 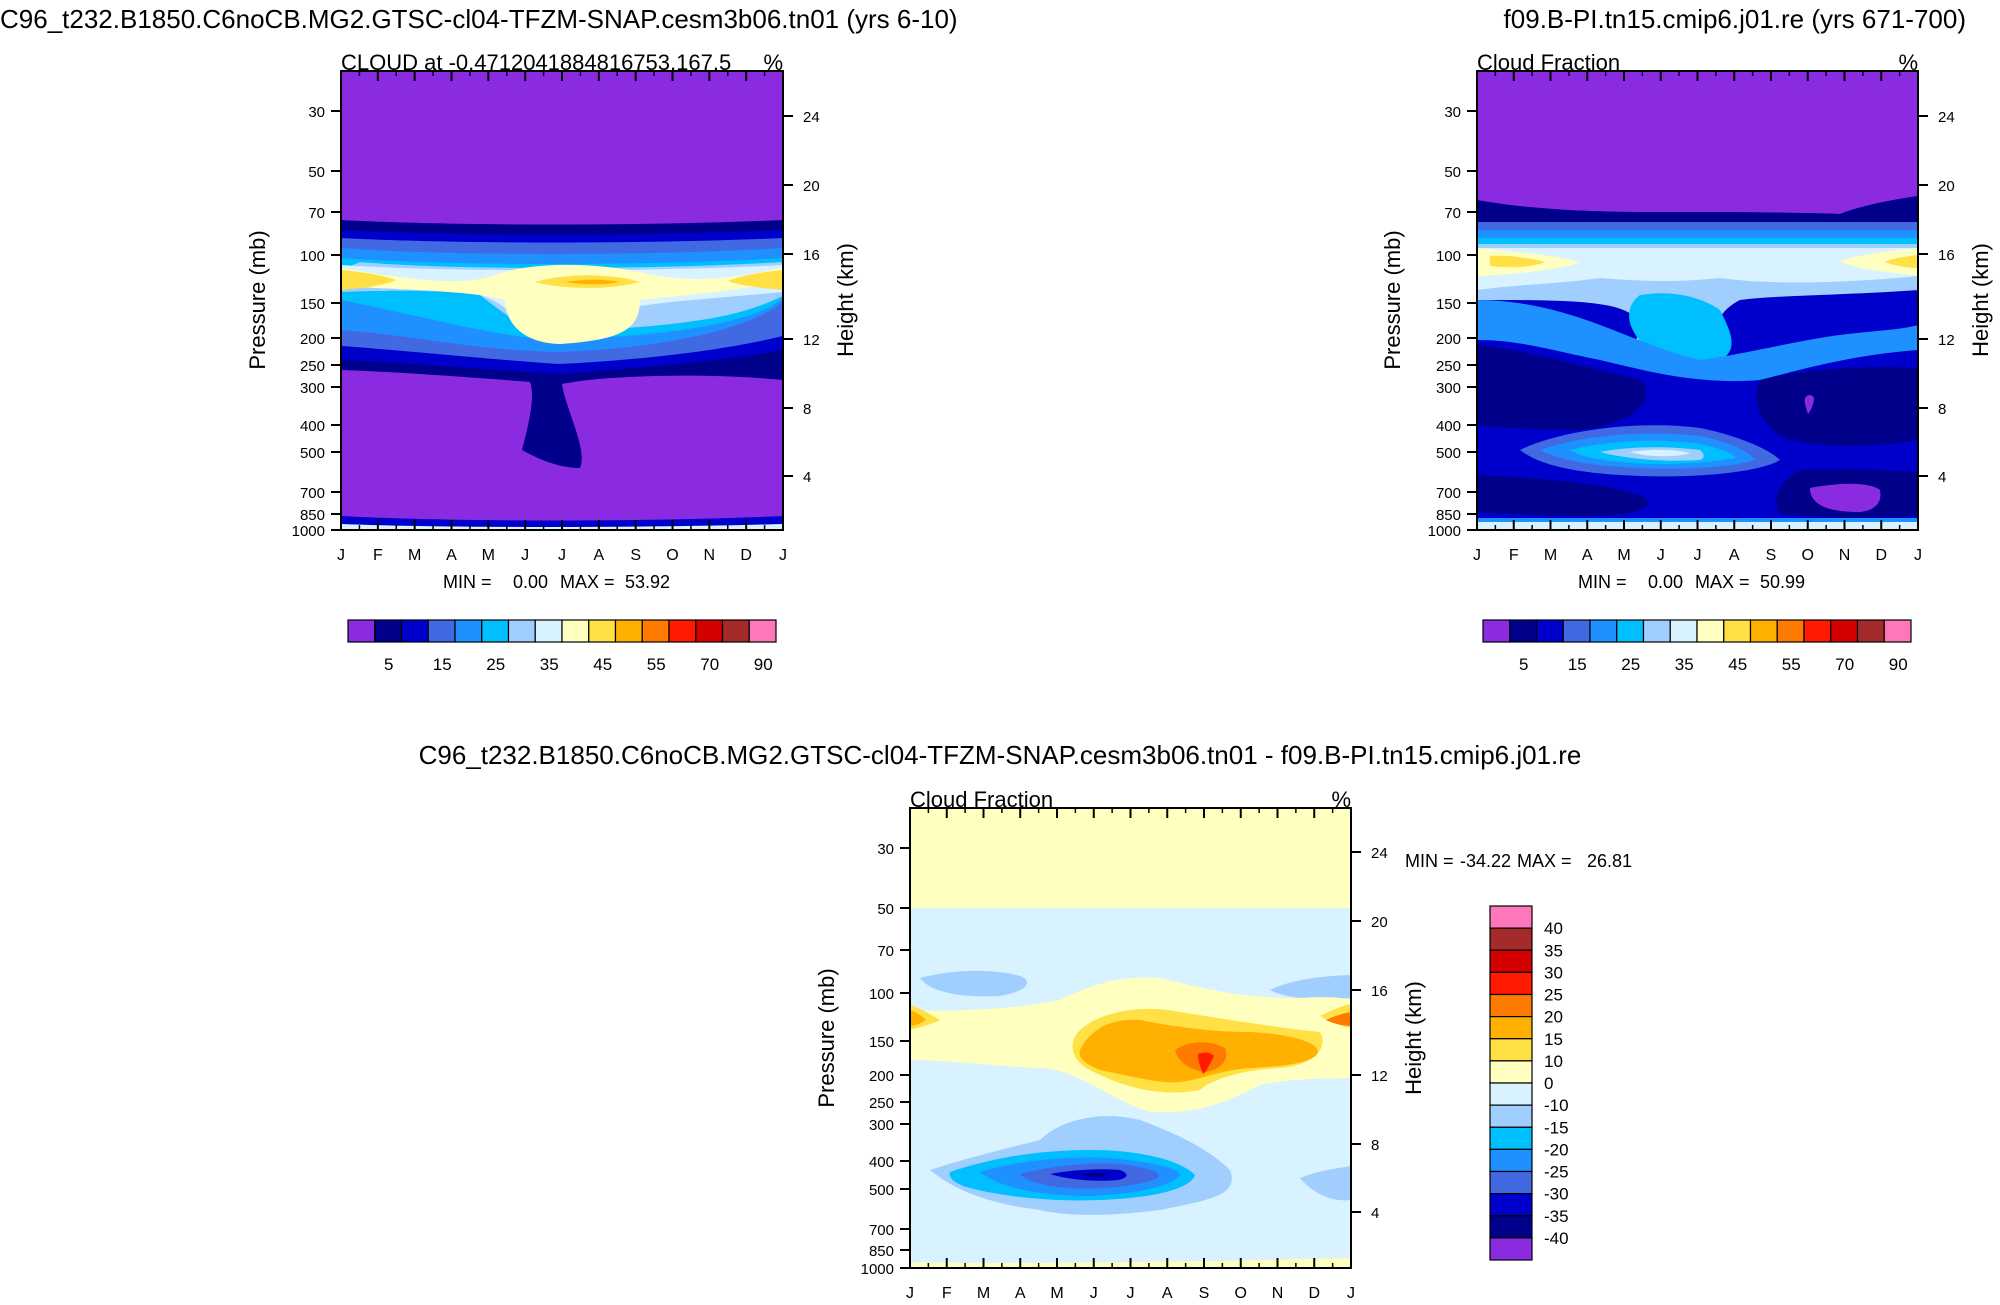 What do you see at coordinates (1837, 406) in the screenshot?
I see `p2-blob-dark-right` at bounding box center [1837, 406].